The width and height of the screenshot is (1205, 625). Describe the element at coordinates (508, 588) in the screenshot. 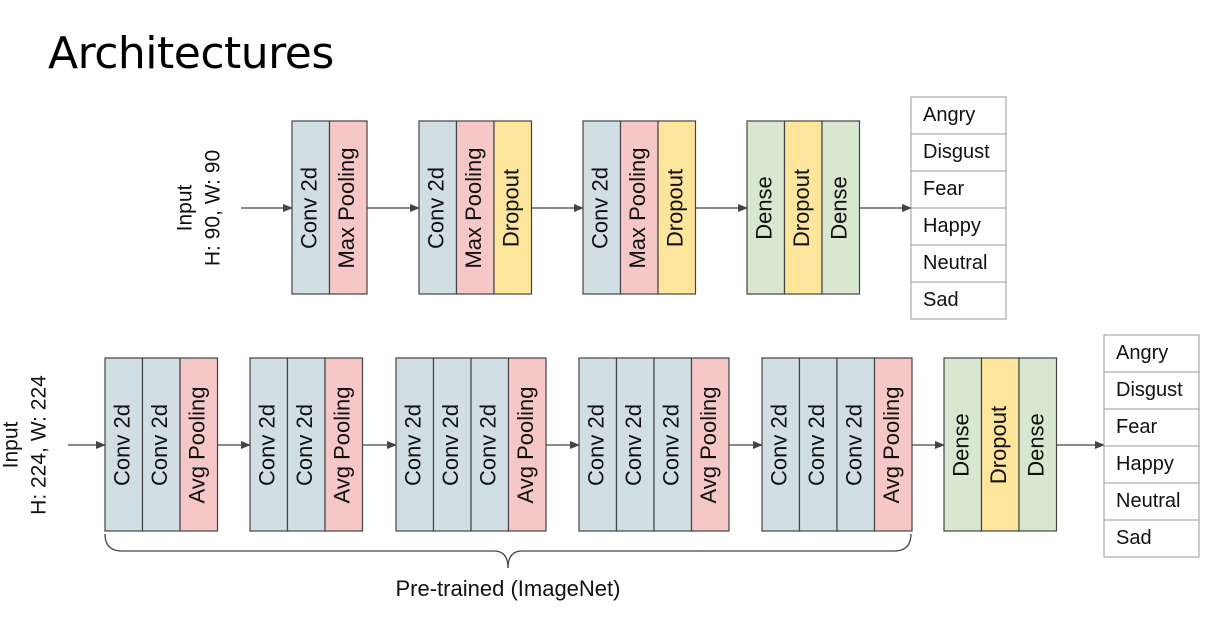

I see `pretrained-label: Pre-trained (ImageNet)` at that location.